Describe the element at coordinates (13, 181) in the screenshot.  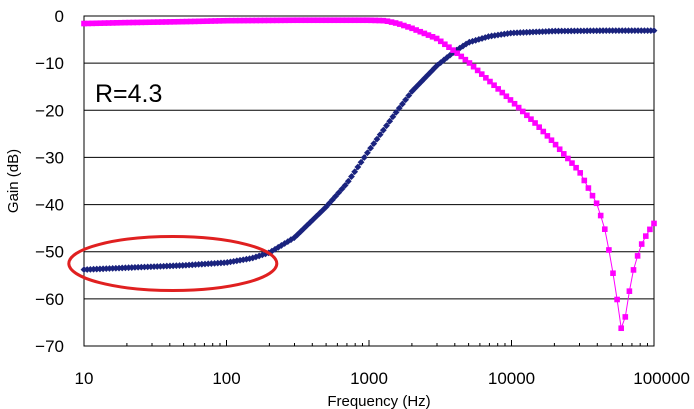
I see `y-axis-title: Gain (dB)` at that location.